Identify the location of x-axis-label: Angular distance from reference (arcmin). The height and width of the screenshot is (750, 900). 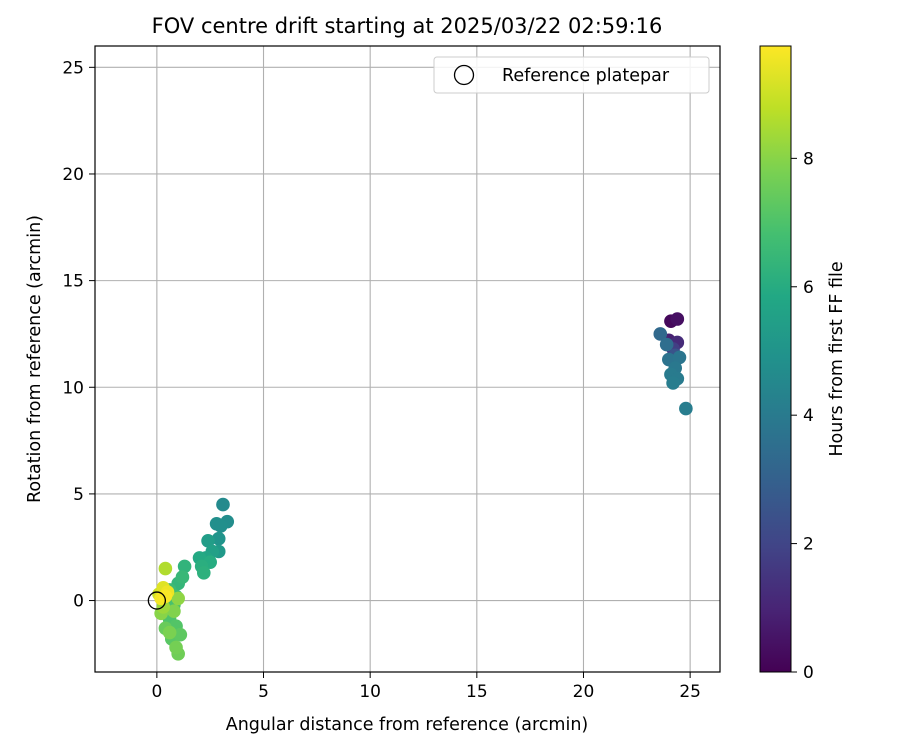
(407, 725).